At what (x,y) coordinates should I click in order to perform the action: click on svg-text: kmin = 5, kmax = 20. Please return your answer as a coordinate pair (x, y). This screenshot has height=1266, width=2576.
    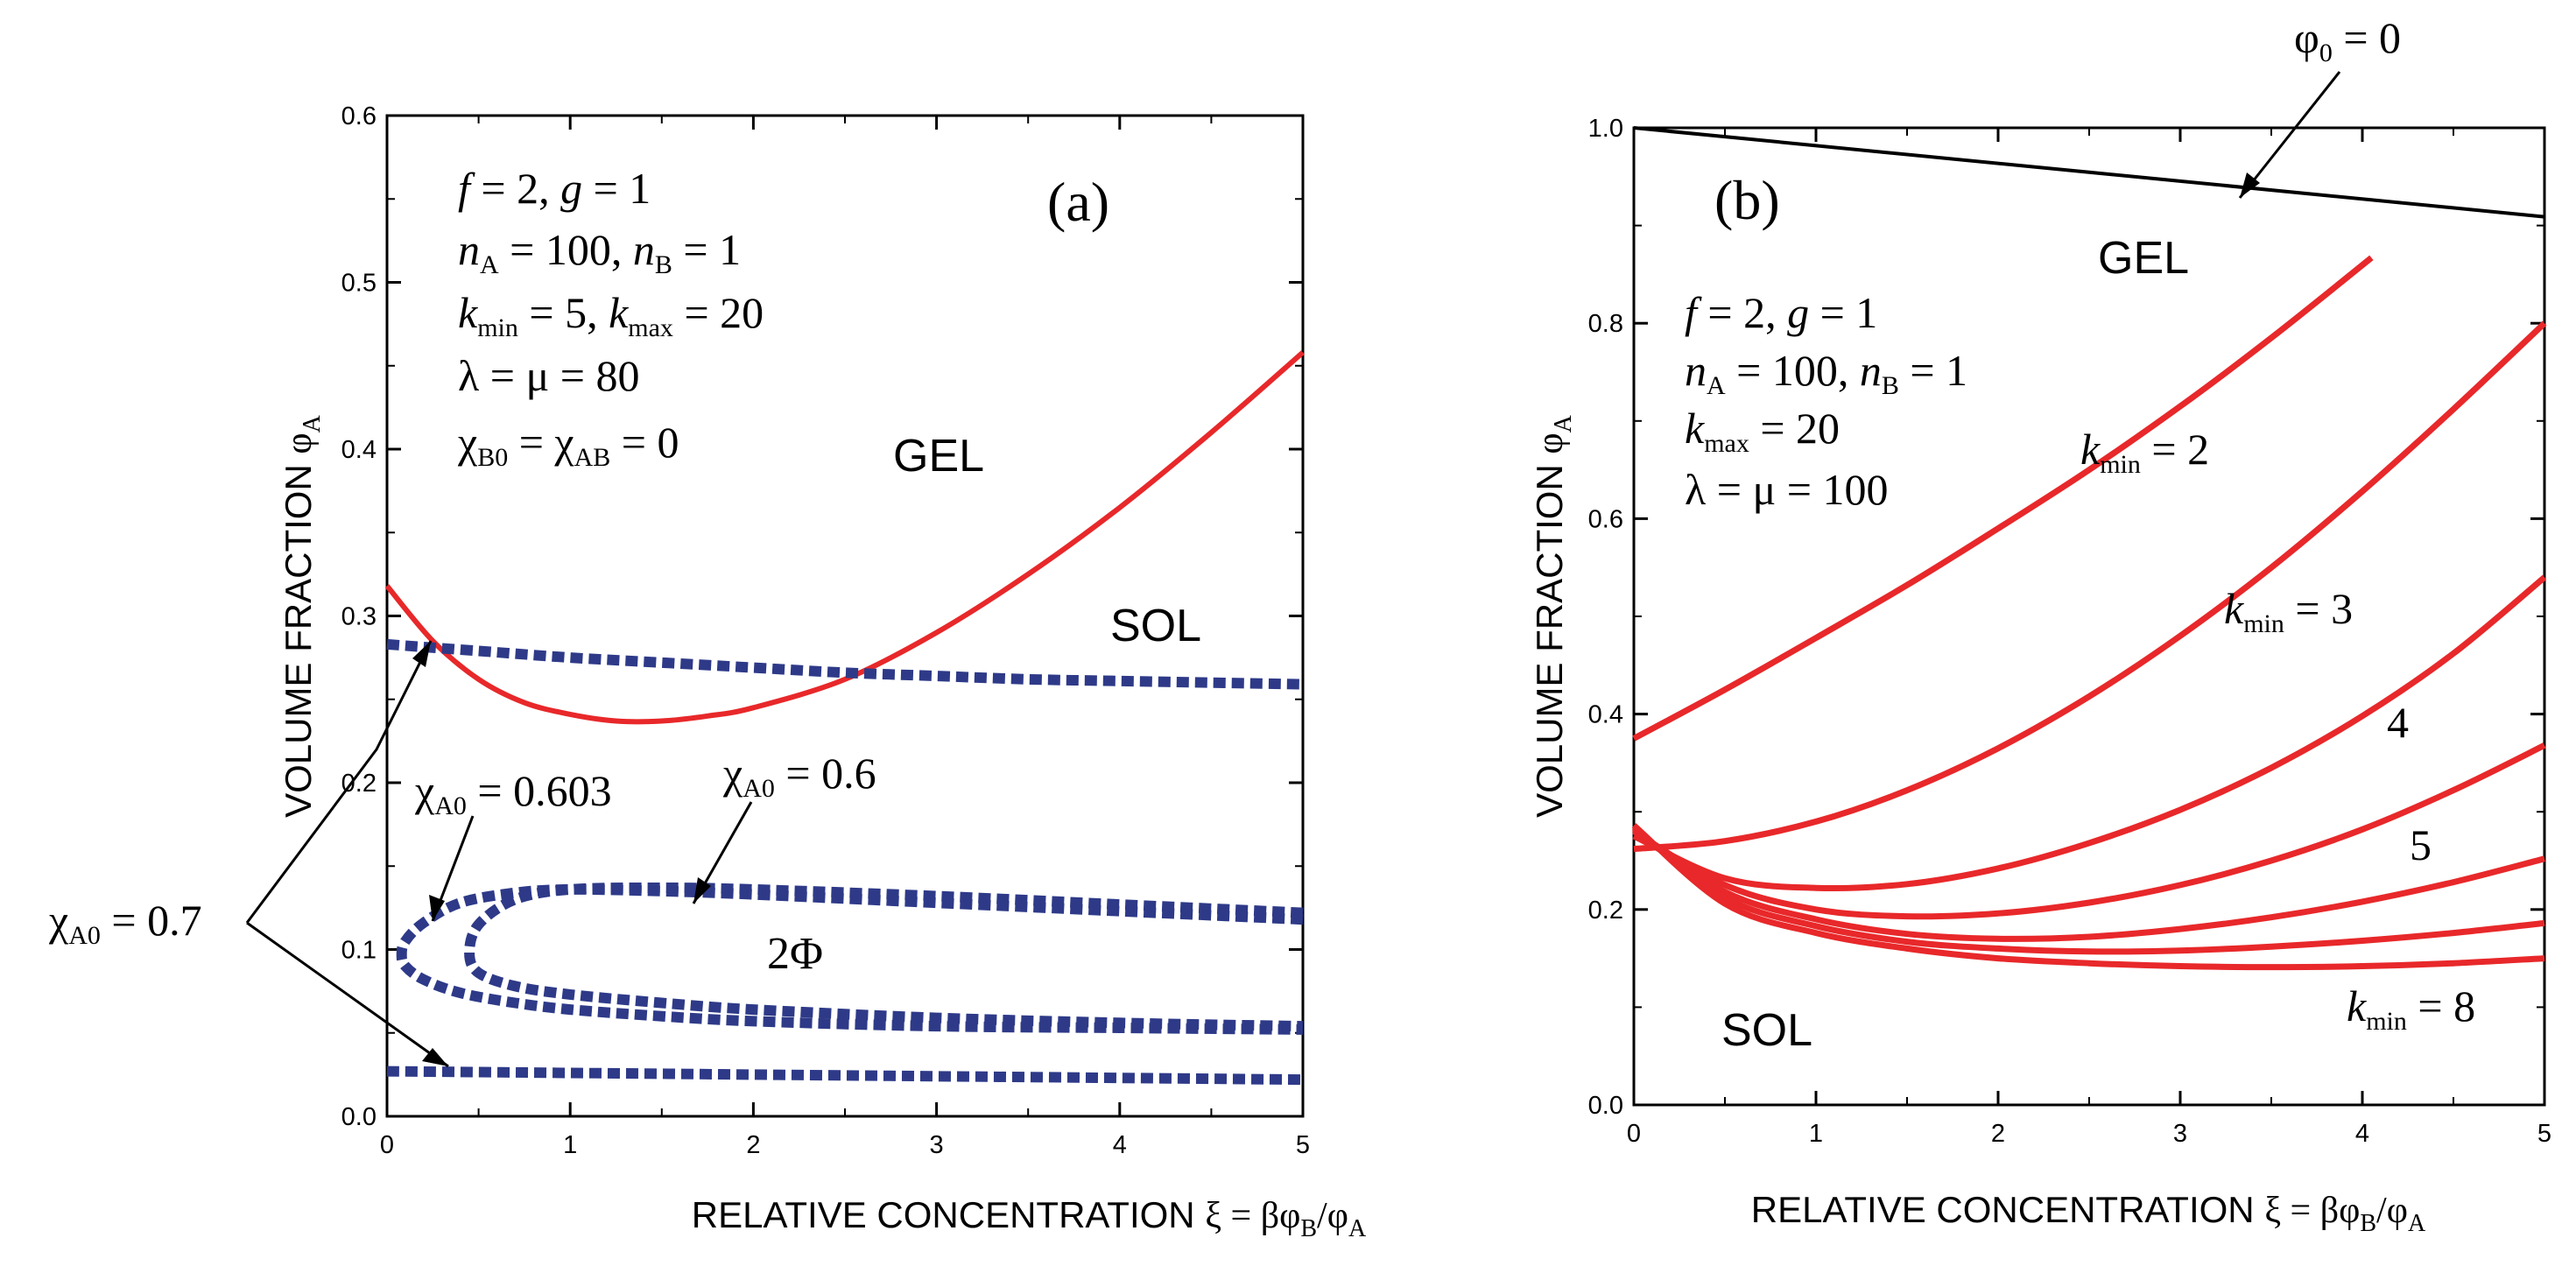
    Looking at the image, I should click on (611, 315).